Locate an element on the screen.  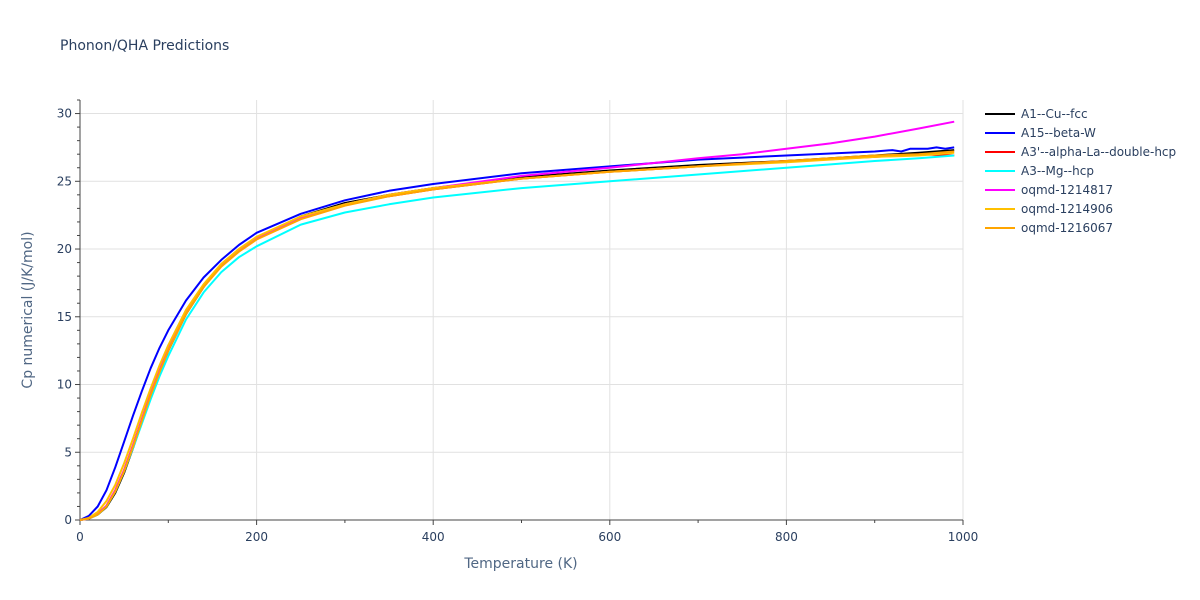
y-tick-label: 30 is located at coordinates (64, 114).